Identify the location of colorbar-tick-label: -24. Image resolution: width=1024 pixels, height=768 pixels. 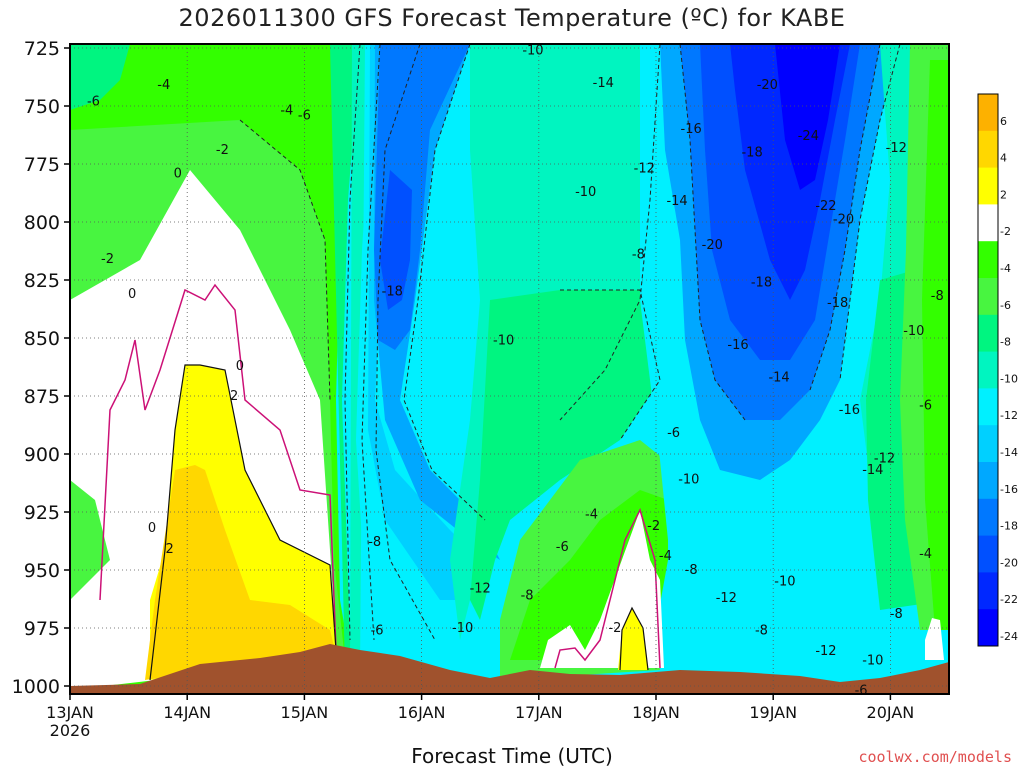
(1009, 636).